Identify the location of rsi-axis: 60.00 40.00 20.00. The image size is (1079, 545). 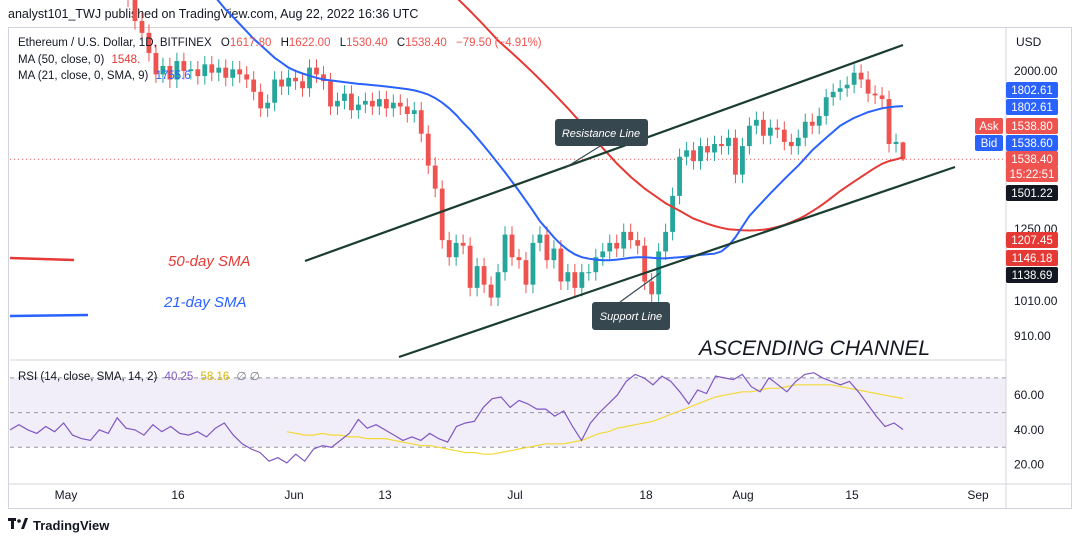
(1029, 429).